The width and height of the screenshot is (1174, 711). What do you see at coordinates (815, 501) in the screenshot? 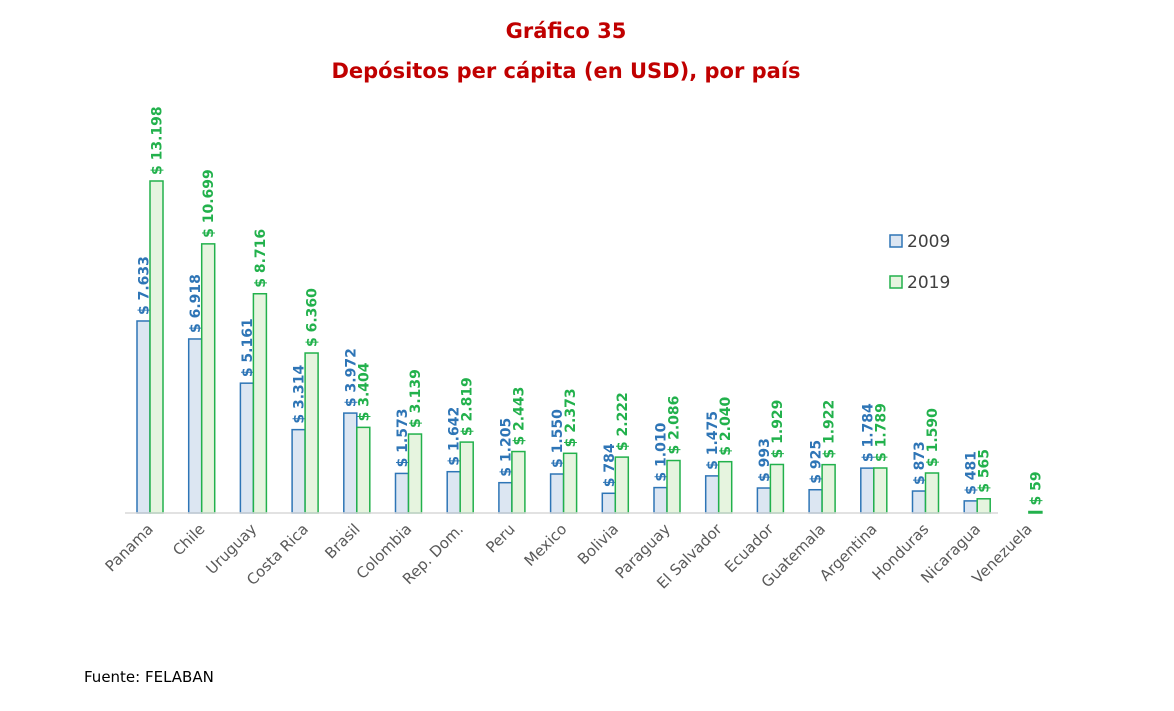
I see `bar-2009-guatemala` at bounding box center [815, 501].